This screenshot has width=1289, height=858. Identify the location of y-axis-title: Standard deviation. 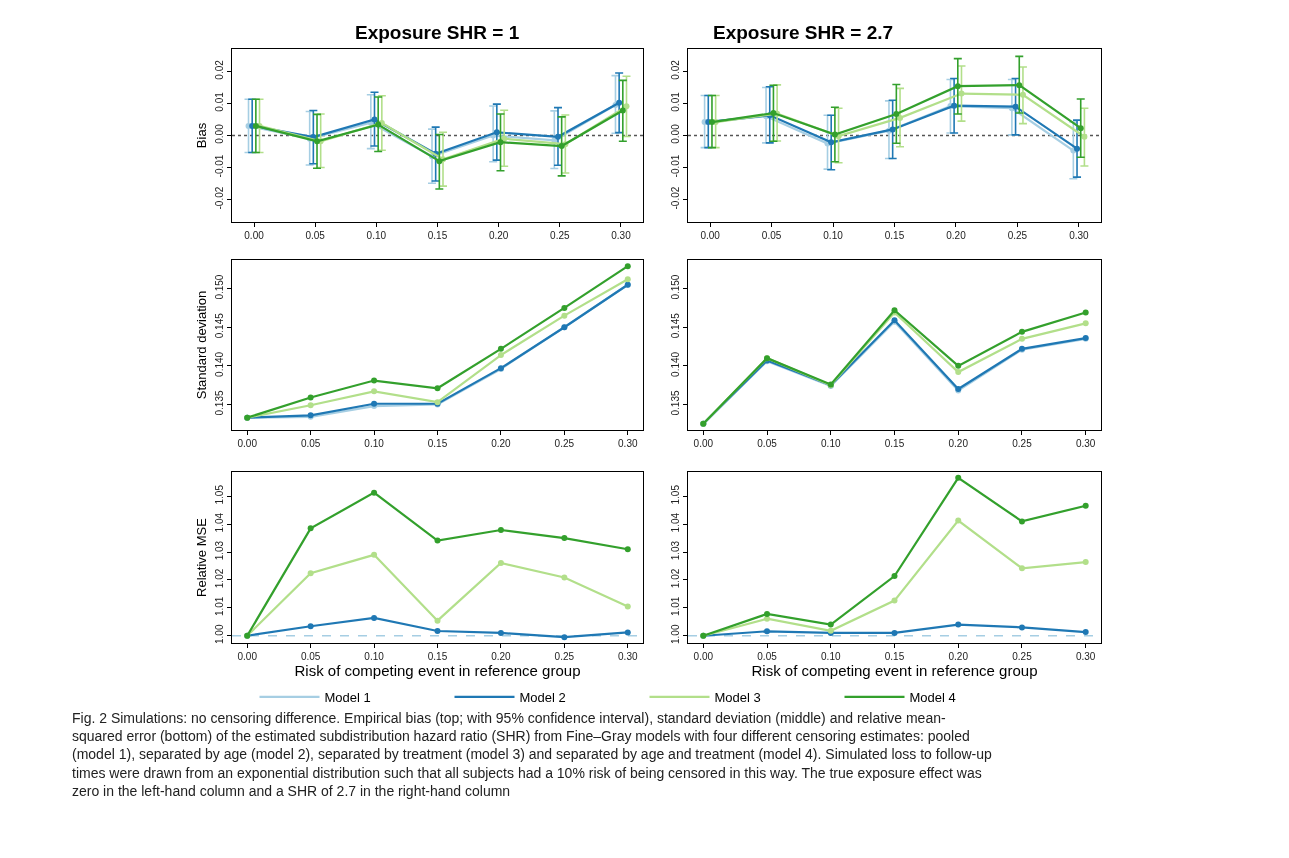
(201, 345).